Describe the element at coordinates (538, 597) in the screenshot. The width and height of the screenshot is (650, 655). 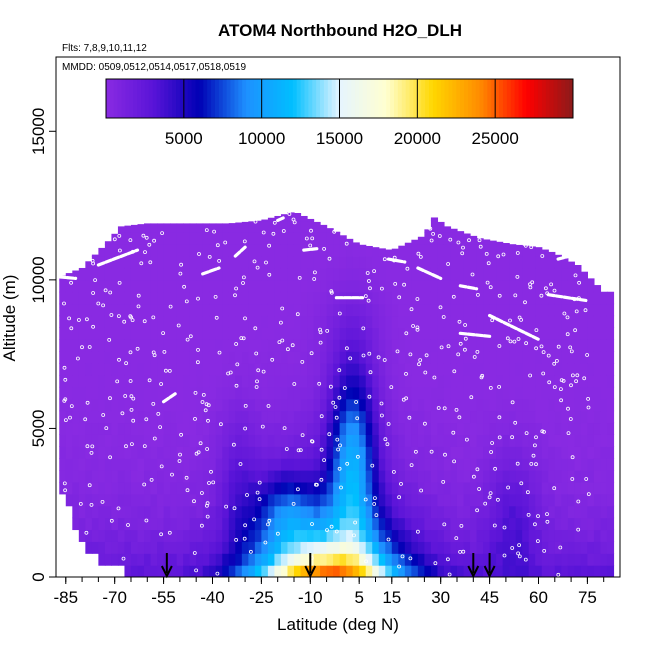
I see `x-tick-label: 60` at that location.